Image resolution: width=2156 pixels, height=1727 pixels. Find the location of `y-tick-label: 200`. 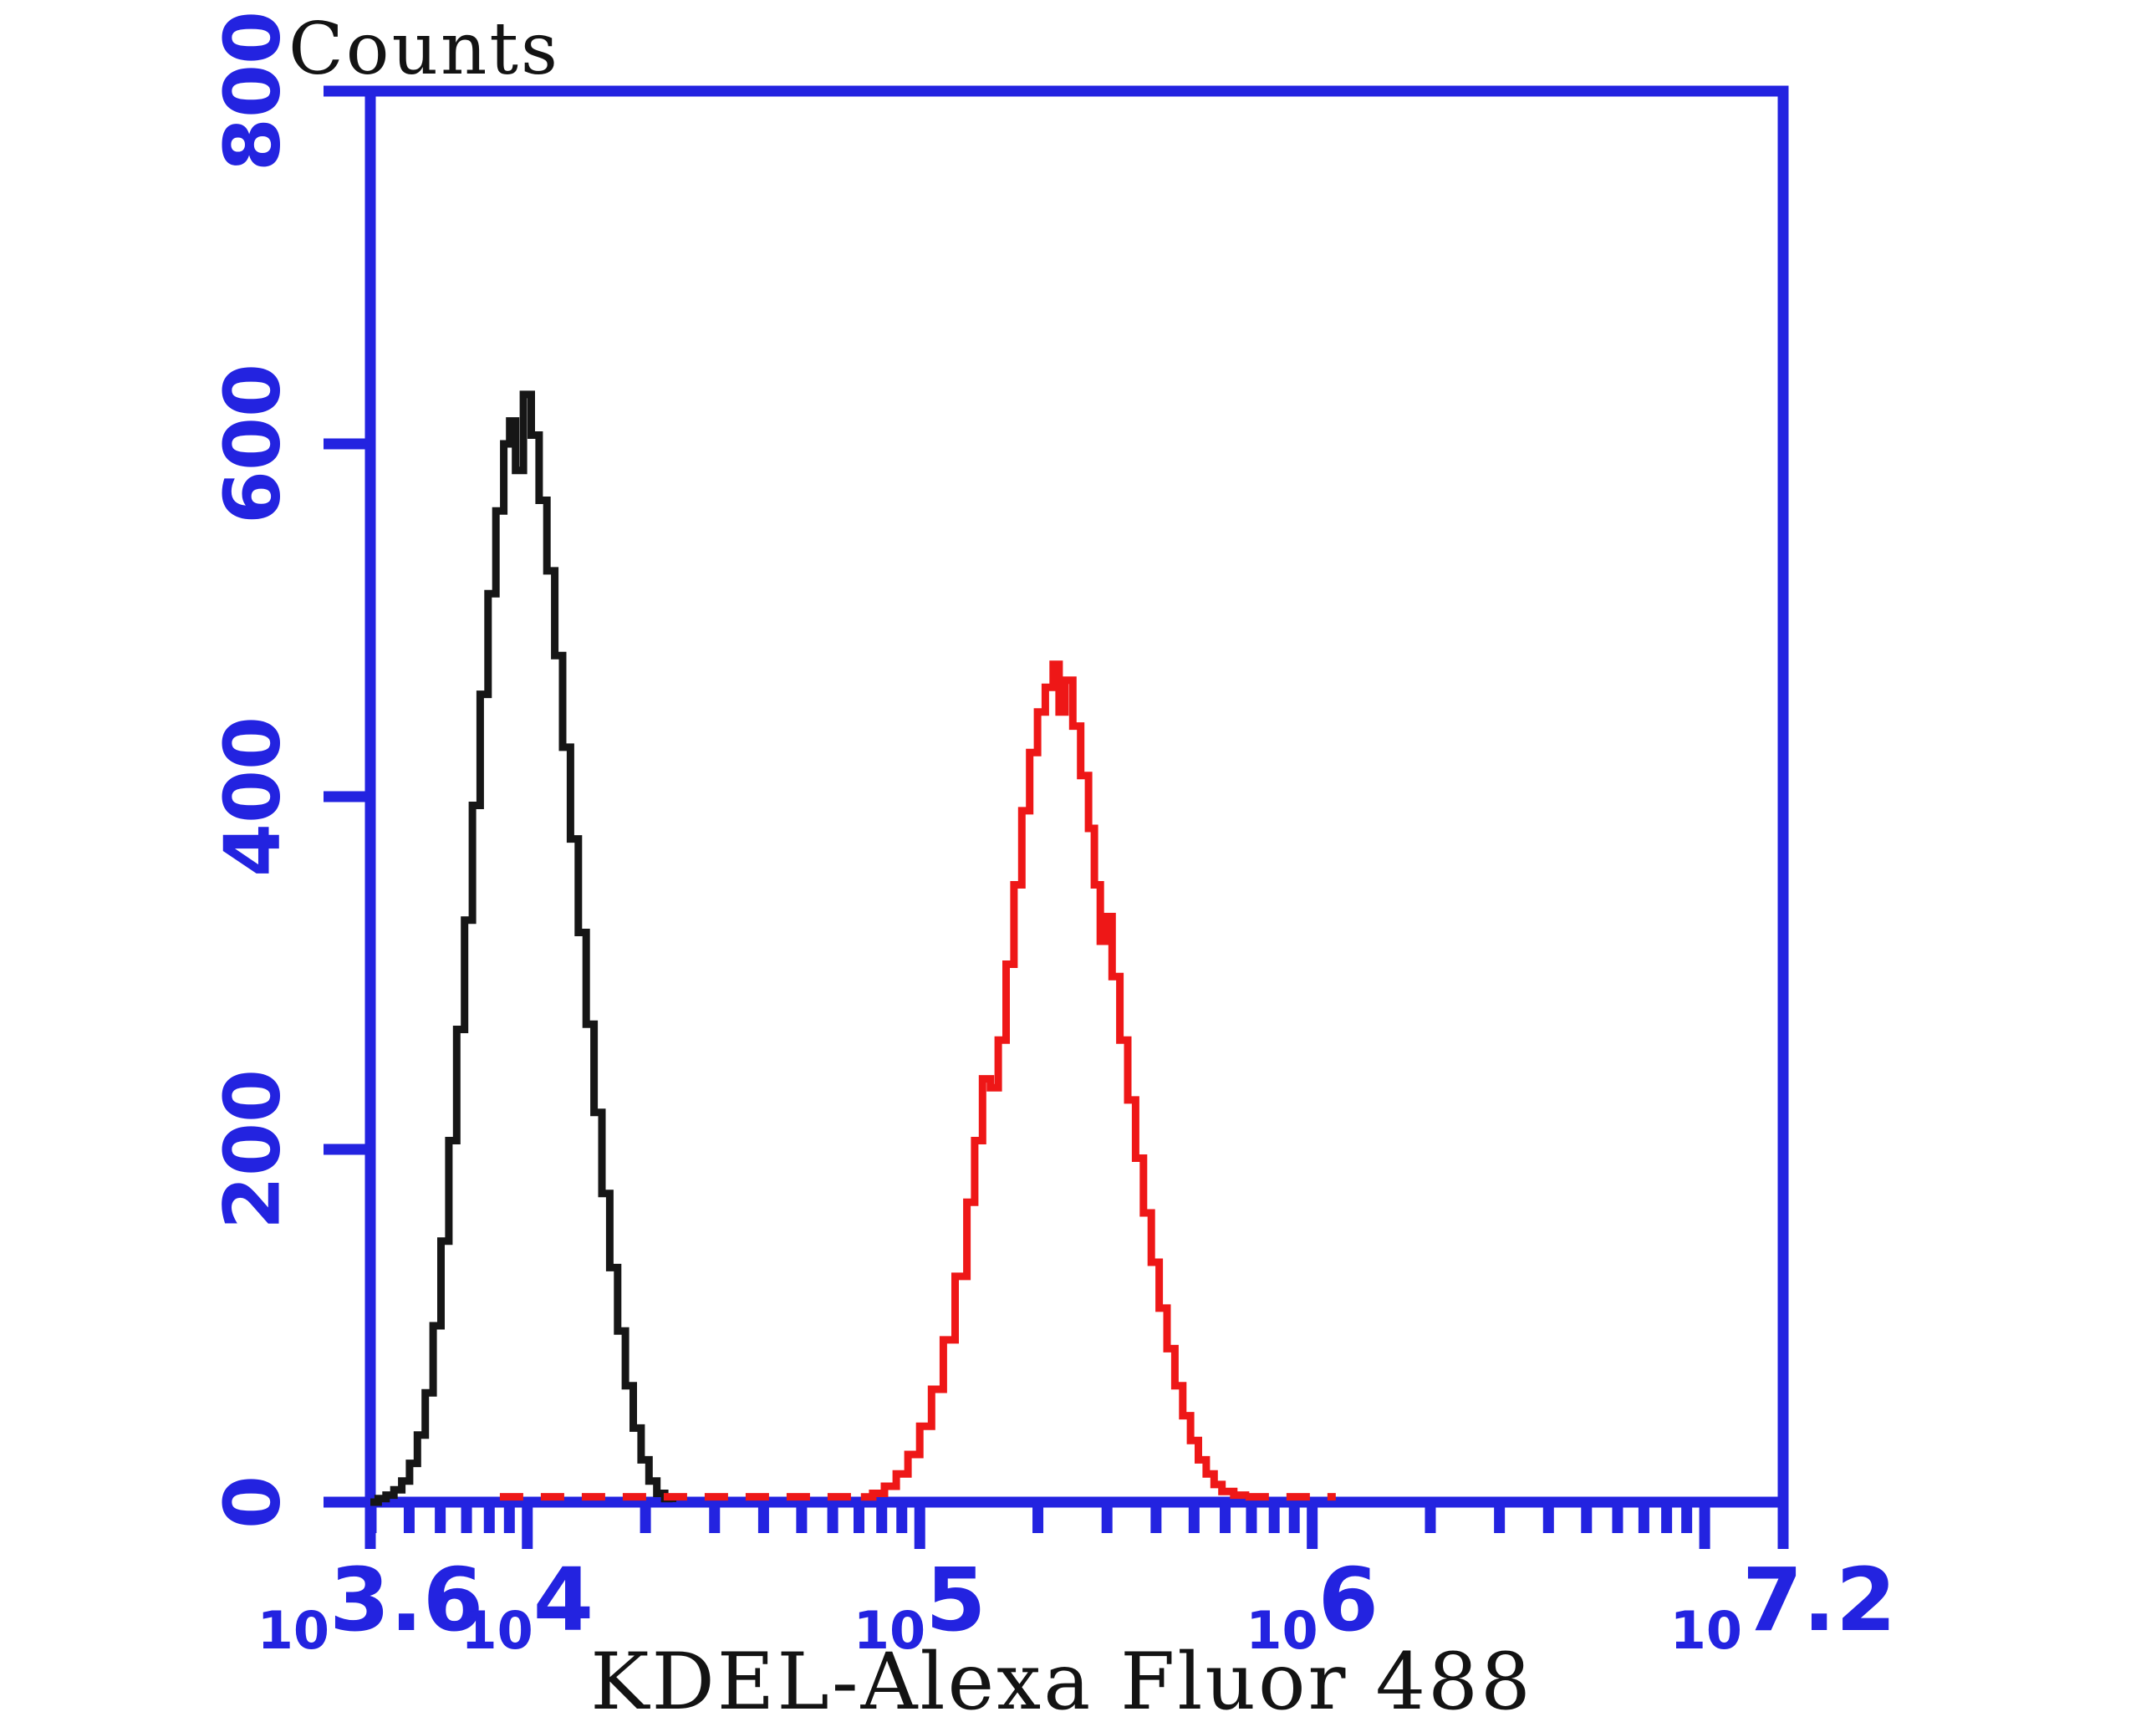

y-tick-label: 200 is located at coordinates (252, 1150).